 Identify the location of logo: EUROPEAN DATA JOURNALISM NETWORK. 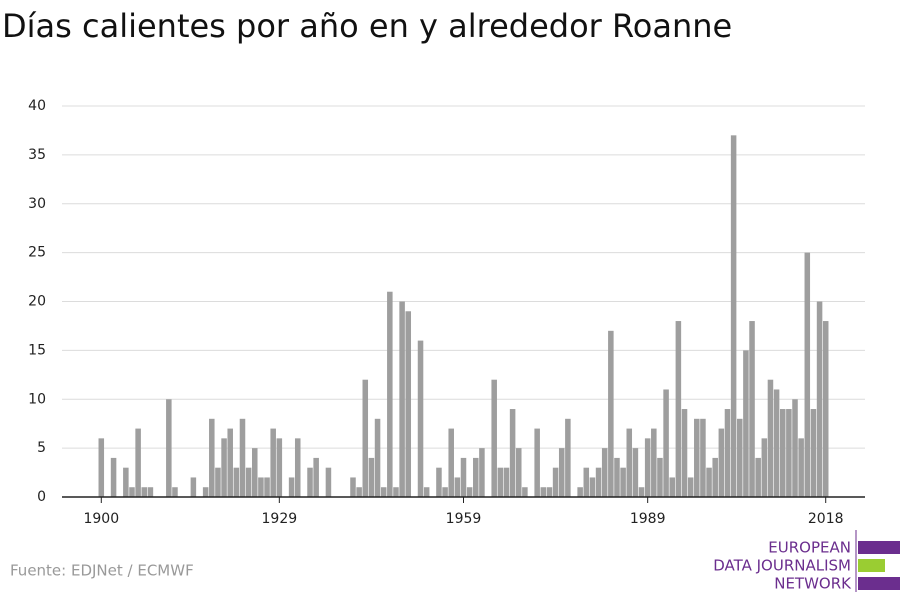
(806, 561).